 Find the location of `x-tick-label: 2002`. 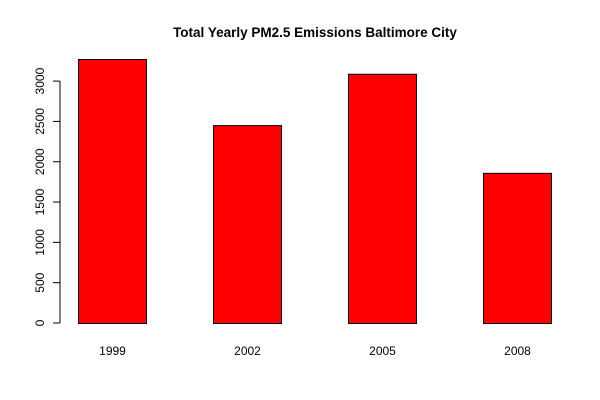

x-tick-label: 2002 is located at coordinates (247, 351).